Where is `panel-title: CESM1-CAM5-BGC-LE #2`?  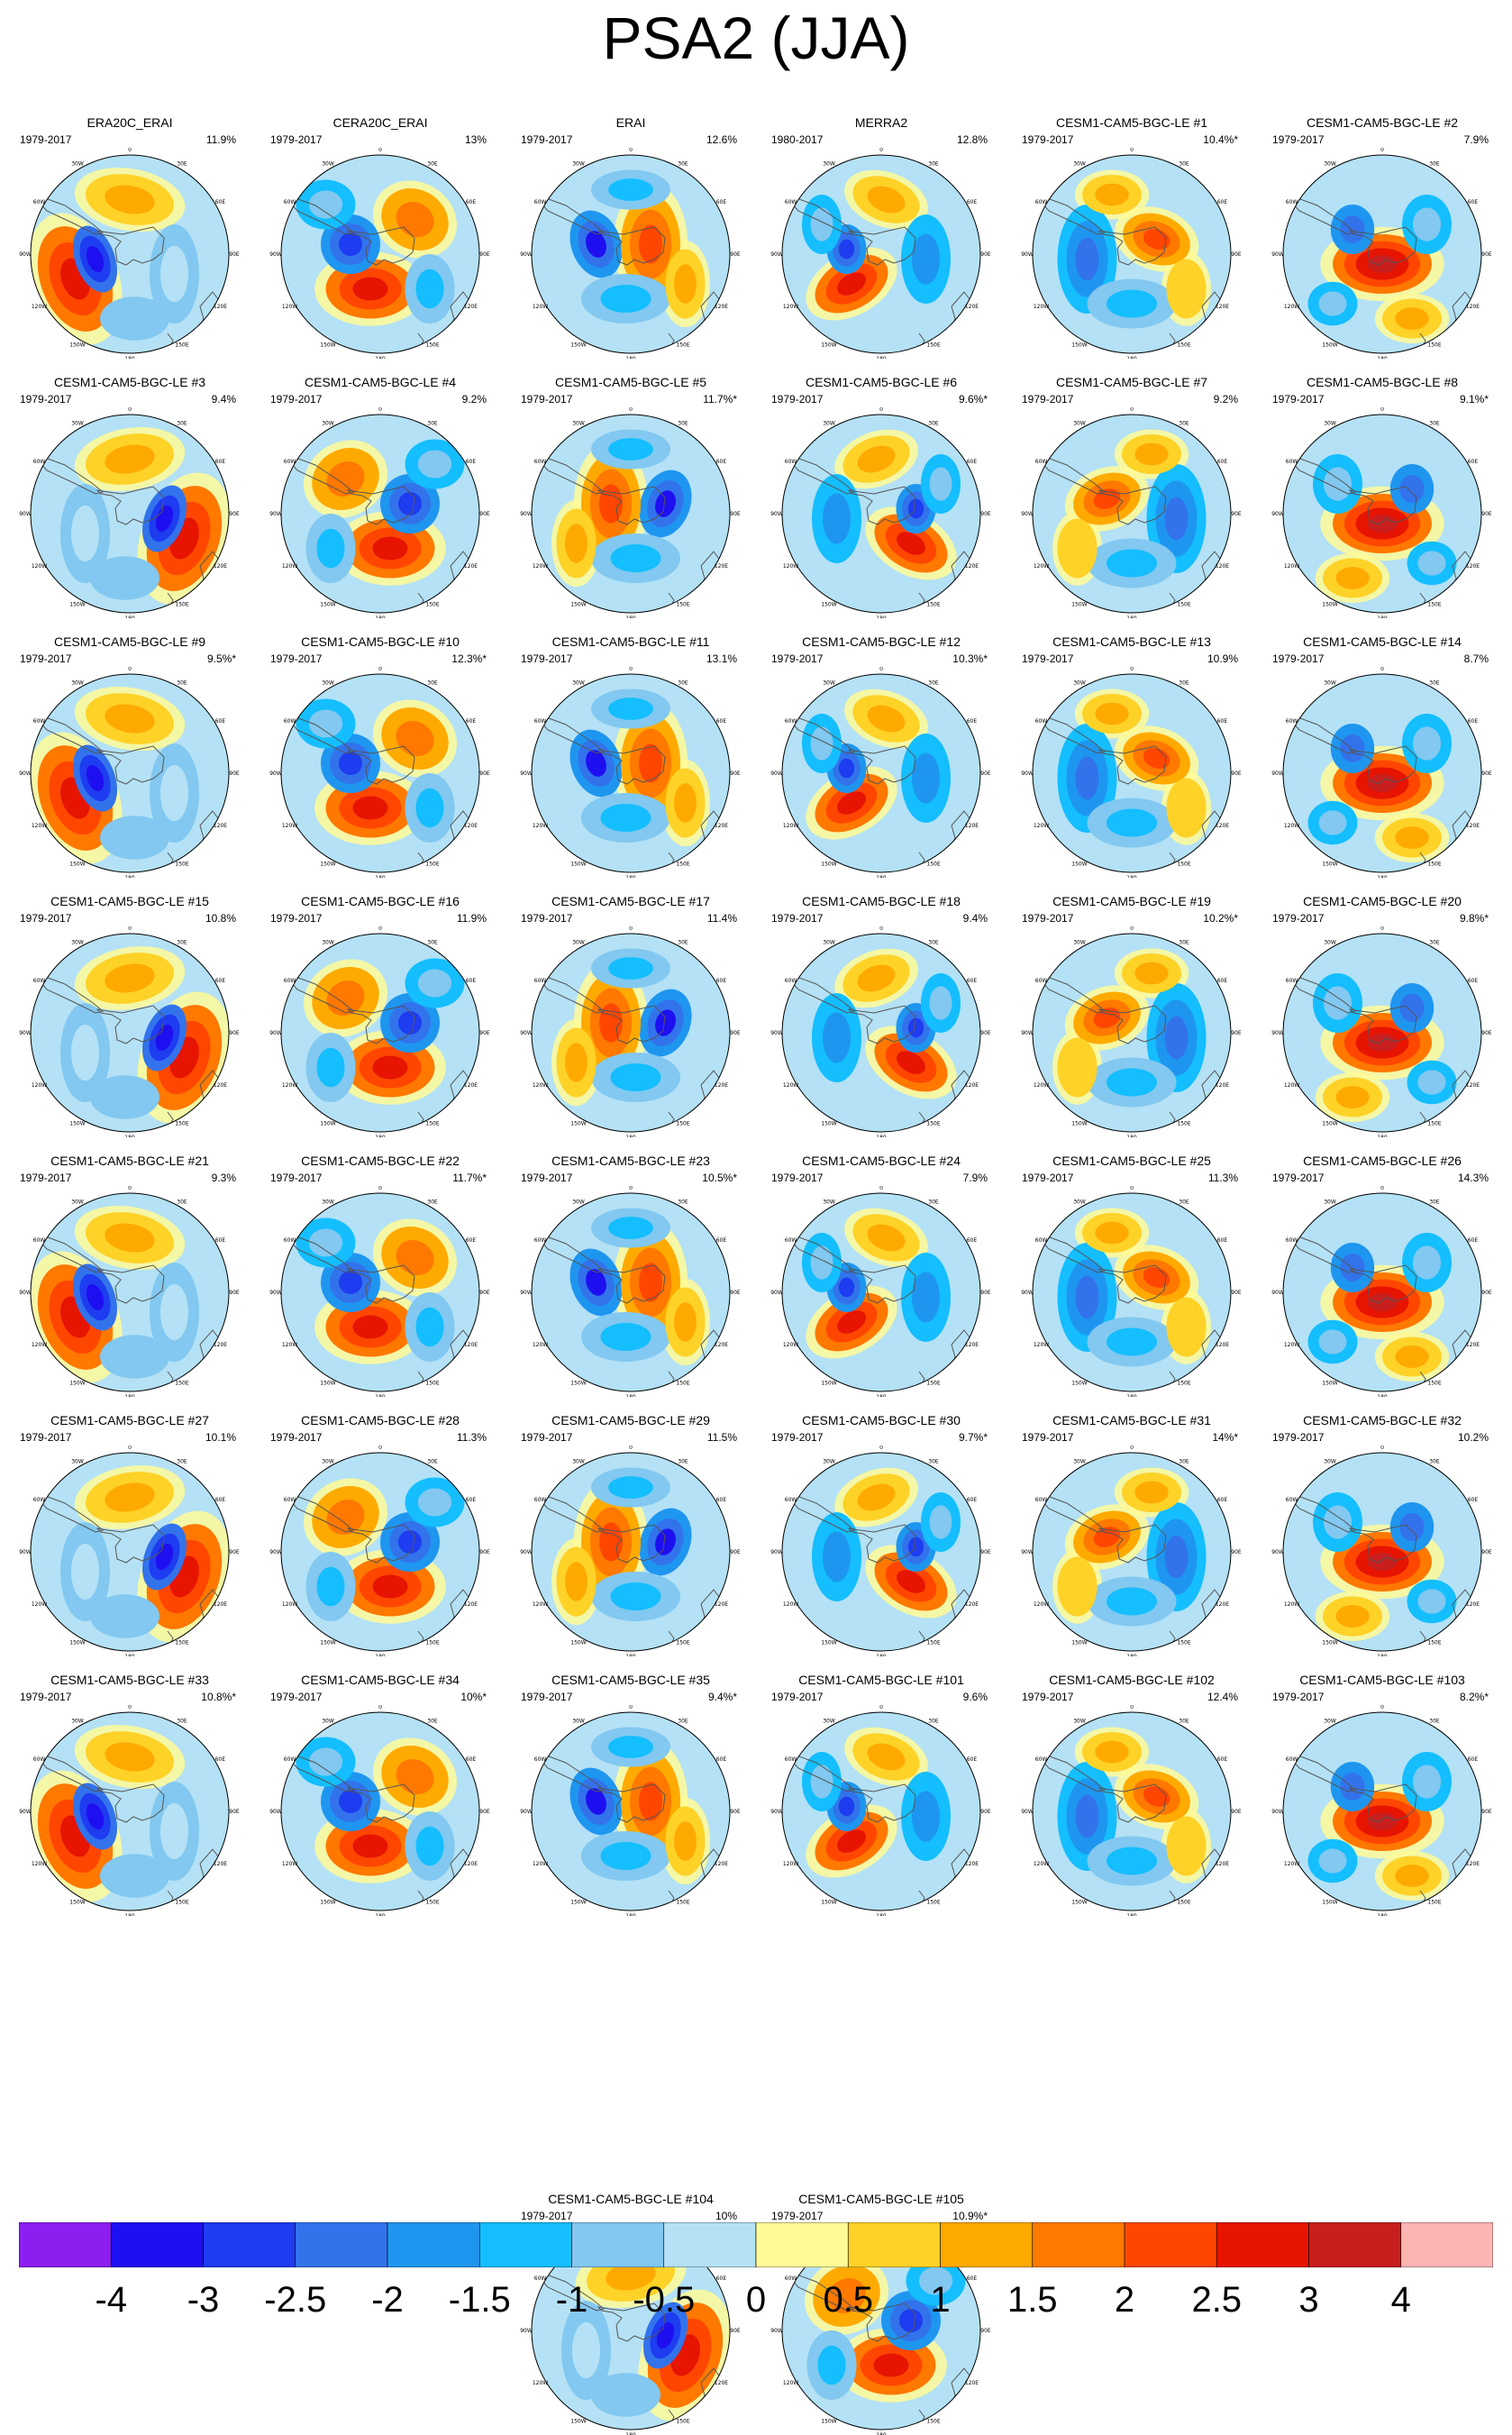
panel-title: CESM1-CAM5-BGC-LE #2 is located at coordinates (1382, 122).